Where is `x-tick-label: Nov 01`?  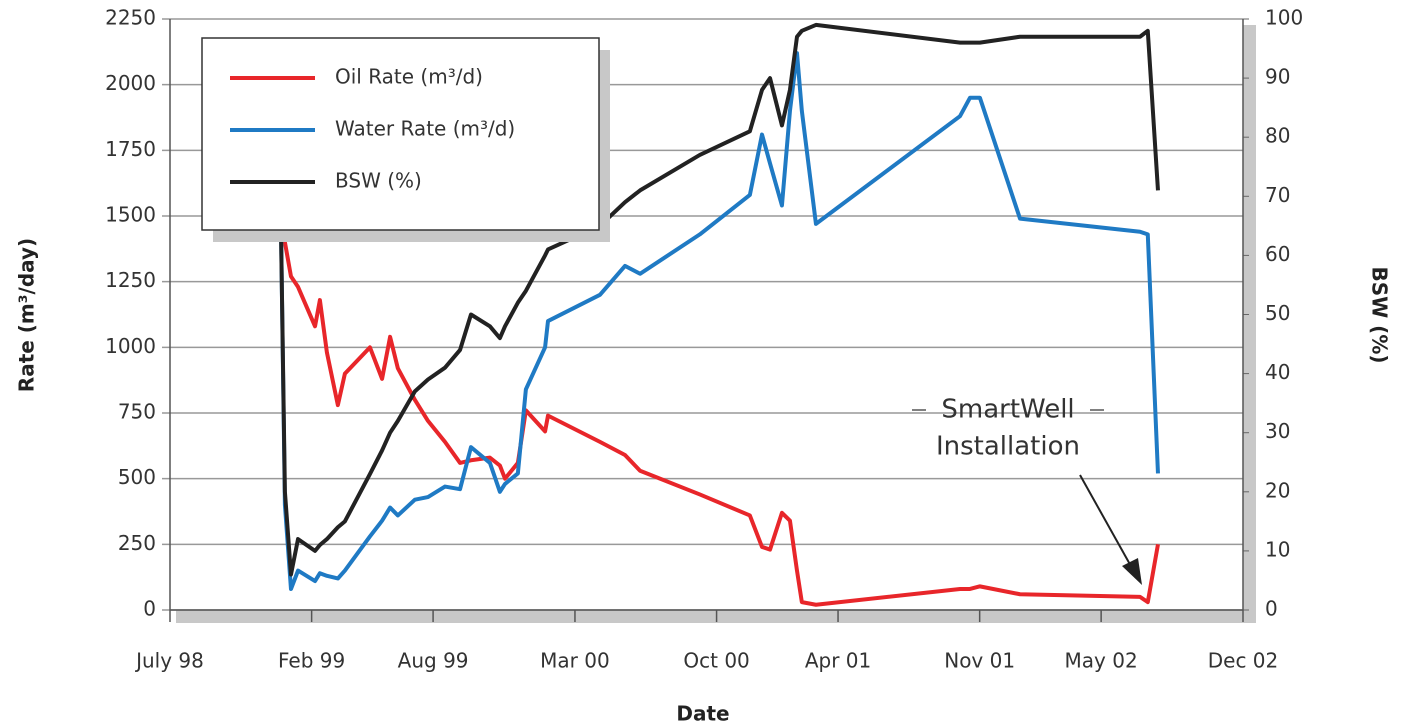
x-tick-label: Nov 01 is located at coordinates (979, 661).